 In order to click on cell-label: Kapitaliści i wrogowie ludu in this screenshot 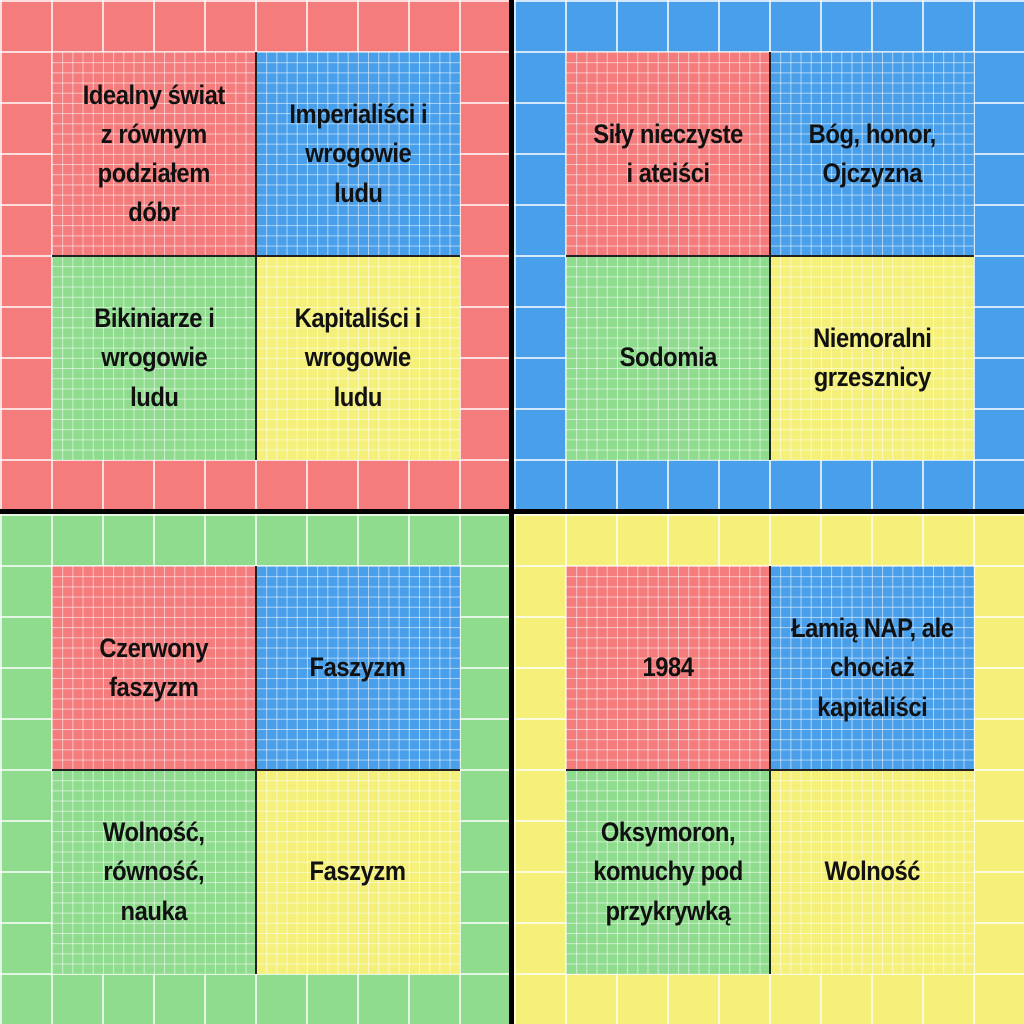, I will do `click(358, 357)`.